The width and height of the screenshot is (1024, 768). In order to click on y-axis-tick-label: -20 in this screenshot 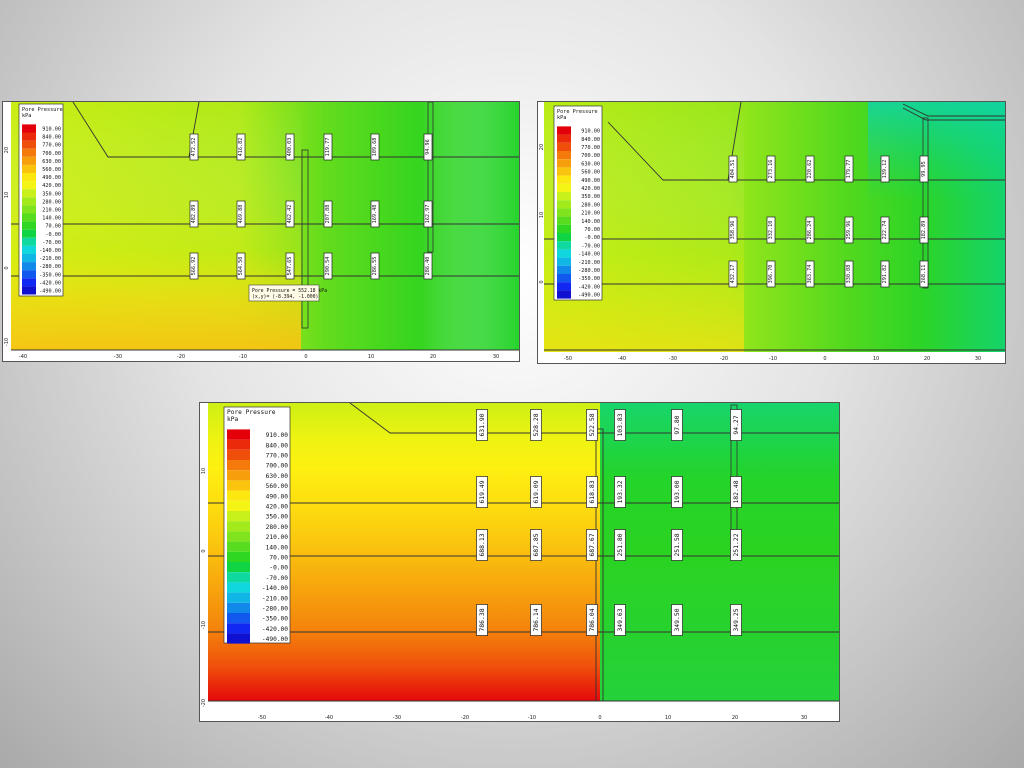, I will do `click(204, 703)`.